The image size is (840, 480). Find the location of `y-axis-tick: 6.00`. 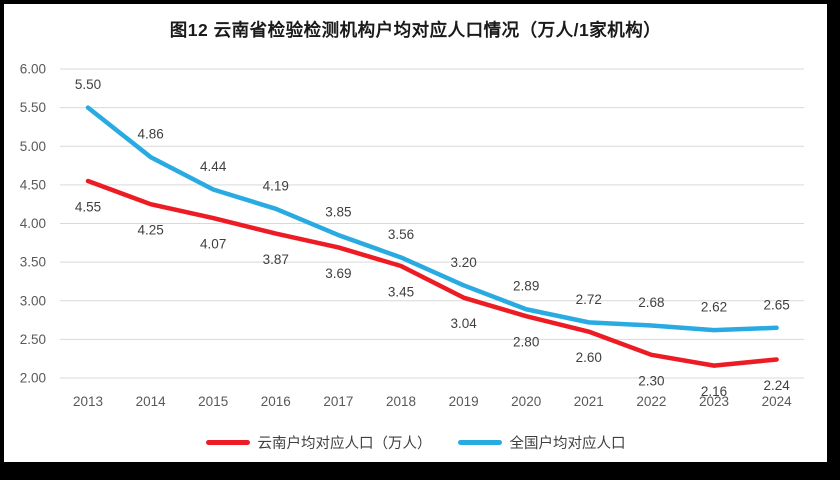

y-axis-tick: 6.00 is located at coordinates (33, 69).